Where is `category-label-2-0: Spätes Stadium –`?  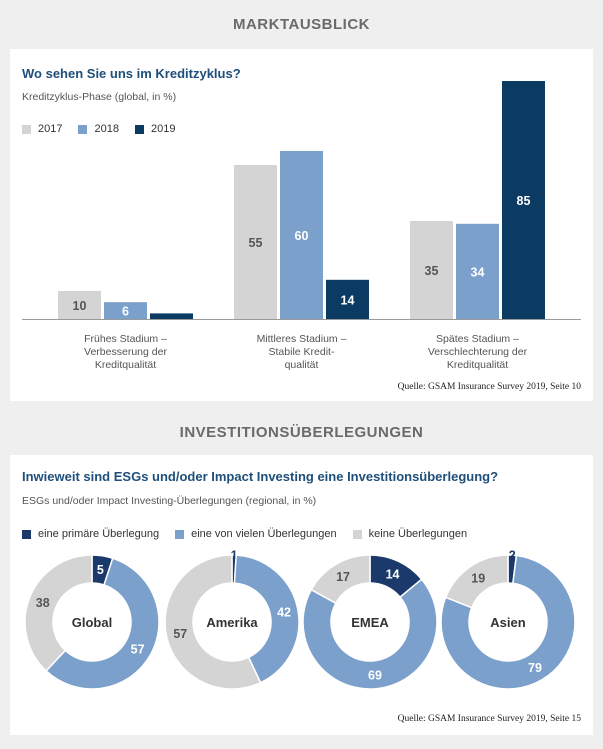 category-label-2-0: Spätes Stadium – is located at coordinates (477, 339).